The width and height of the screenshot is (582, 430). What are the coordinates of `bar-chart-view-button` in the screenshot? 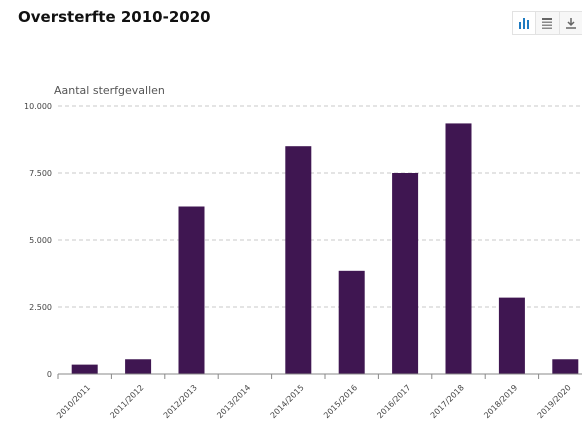 It's located at (525, 23).